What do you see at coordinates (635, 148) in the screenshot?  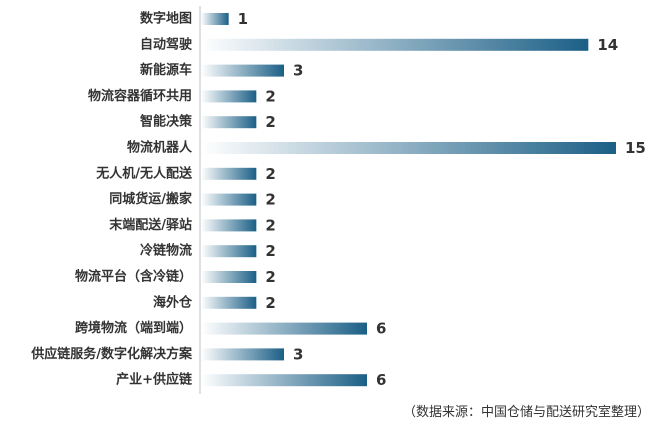 I see `value-label: 15` at bounding box center [635, 148].